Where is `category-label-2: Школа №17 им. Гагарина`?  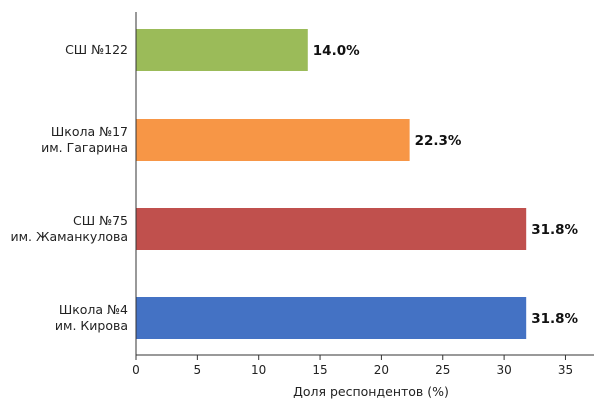 category-label-2: Школа №17 им. Гагарина is located at coordinates (84, 139).